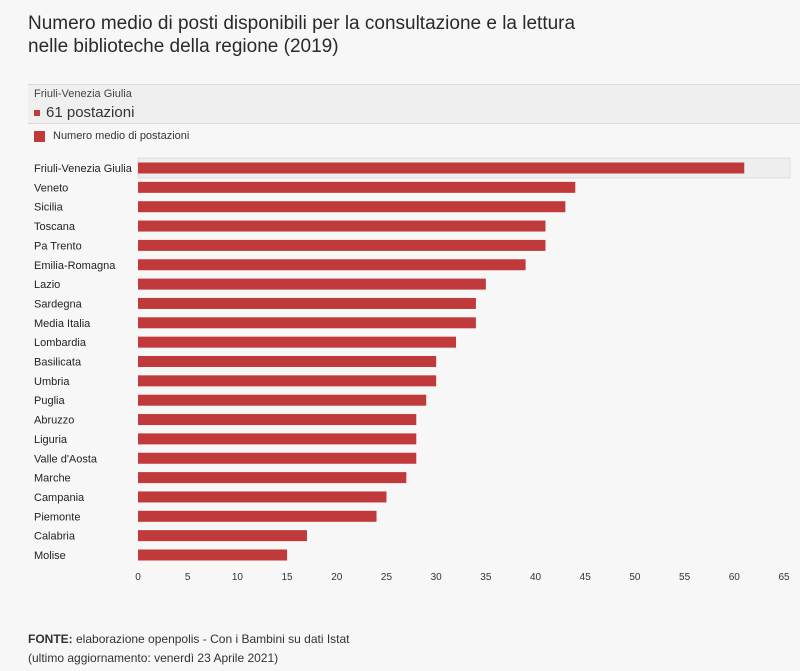  I want to click on category-label: Sicilia, so click(49, 208).